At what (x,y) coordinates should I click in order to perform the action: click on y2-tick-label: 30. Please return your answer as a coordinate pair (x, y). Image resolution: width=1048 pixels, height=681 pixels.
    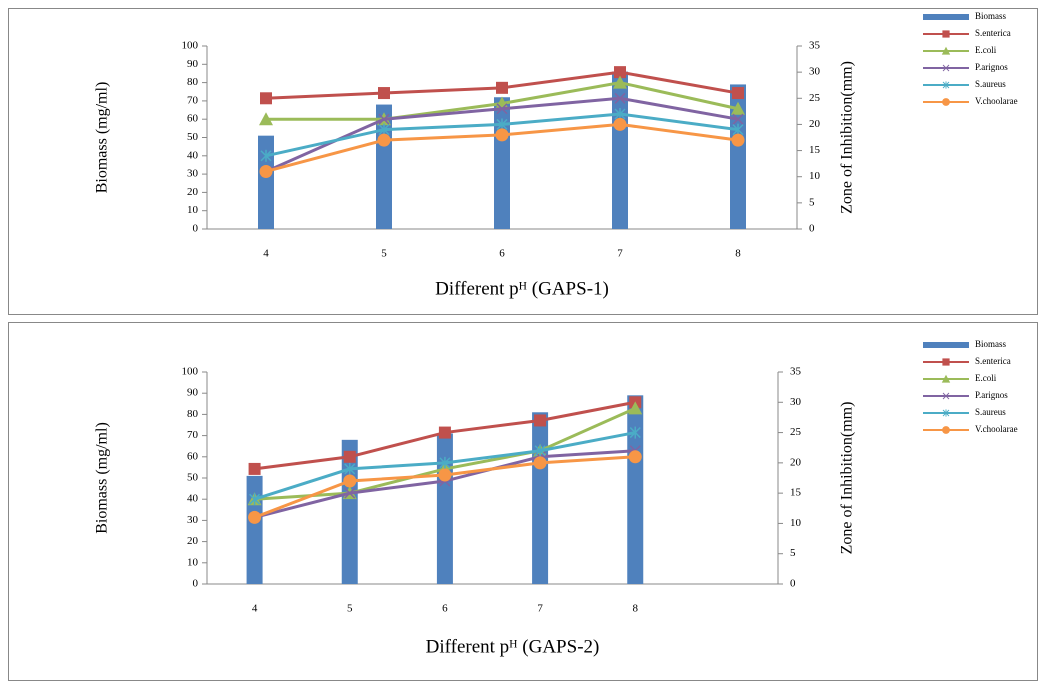
    Looking at the image, I should click on (796, 402).